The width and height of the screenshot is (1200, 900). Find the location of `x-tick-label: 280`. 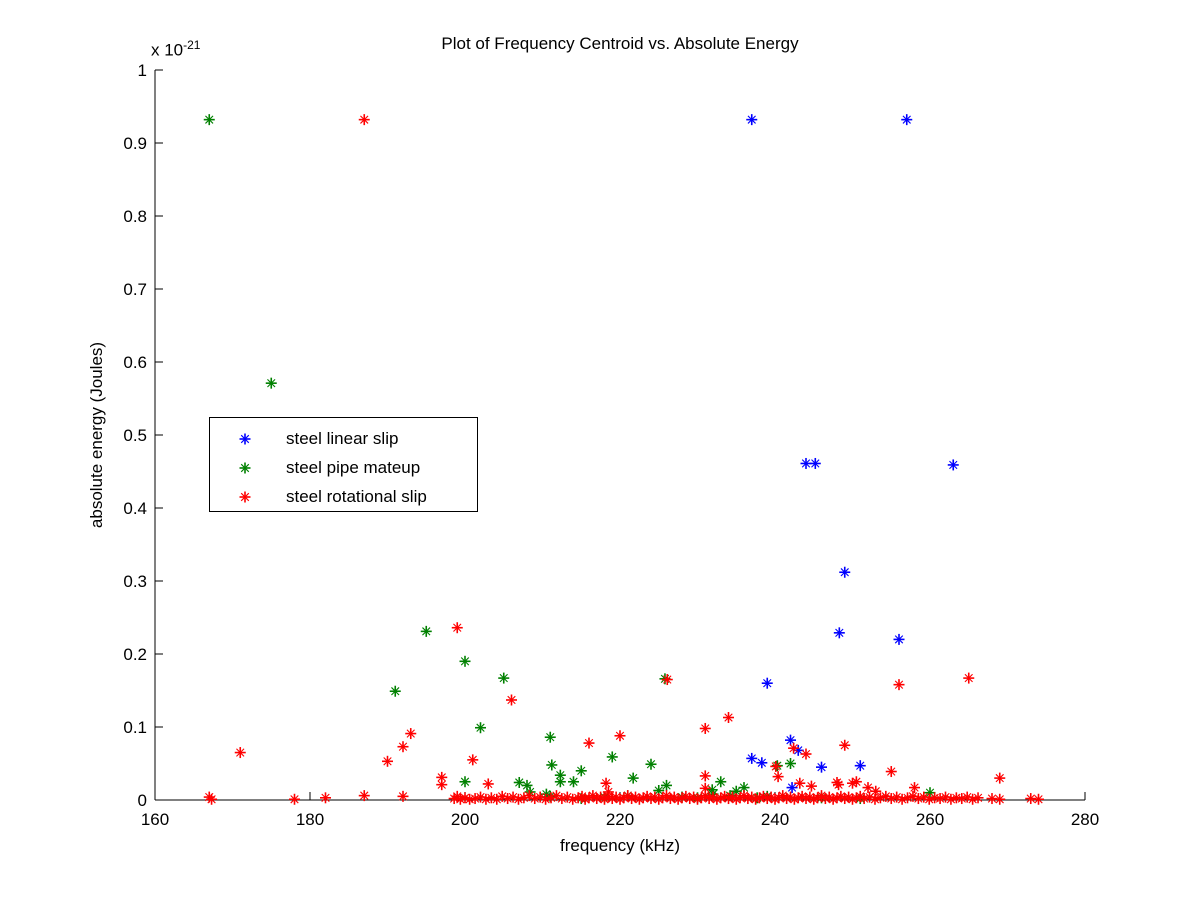

x-tick-label: 280 is located at coordinates (1085, 819).